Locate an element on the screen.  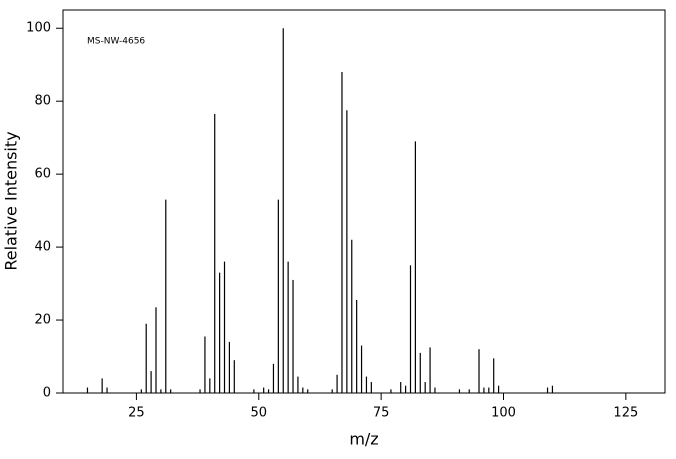
x-axis-label: m/z is located at coordinates (363, 439).